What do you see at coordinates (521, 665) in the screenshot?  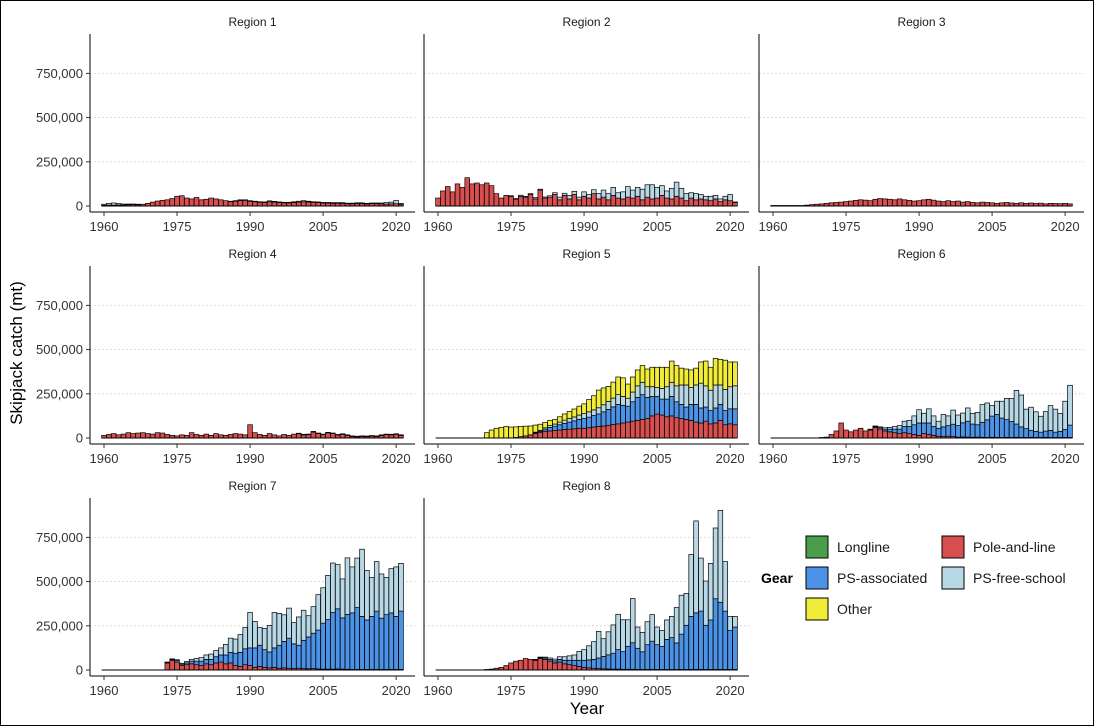 I see `bar-pole-and-line-1977` at bounding box center [521, 665].